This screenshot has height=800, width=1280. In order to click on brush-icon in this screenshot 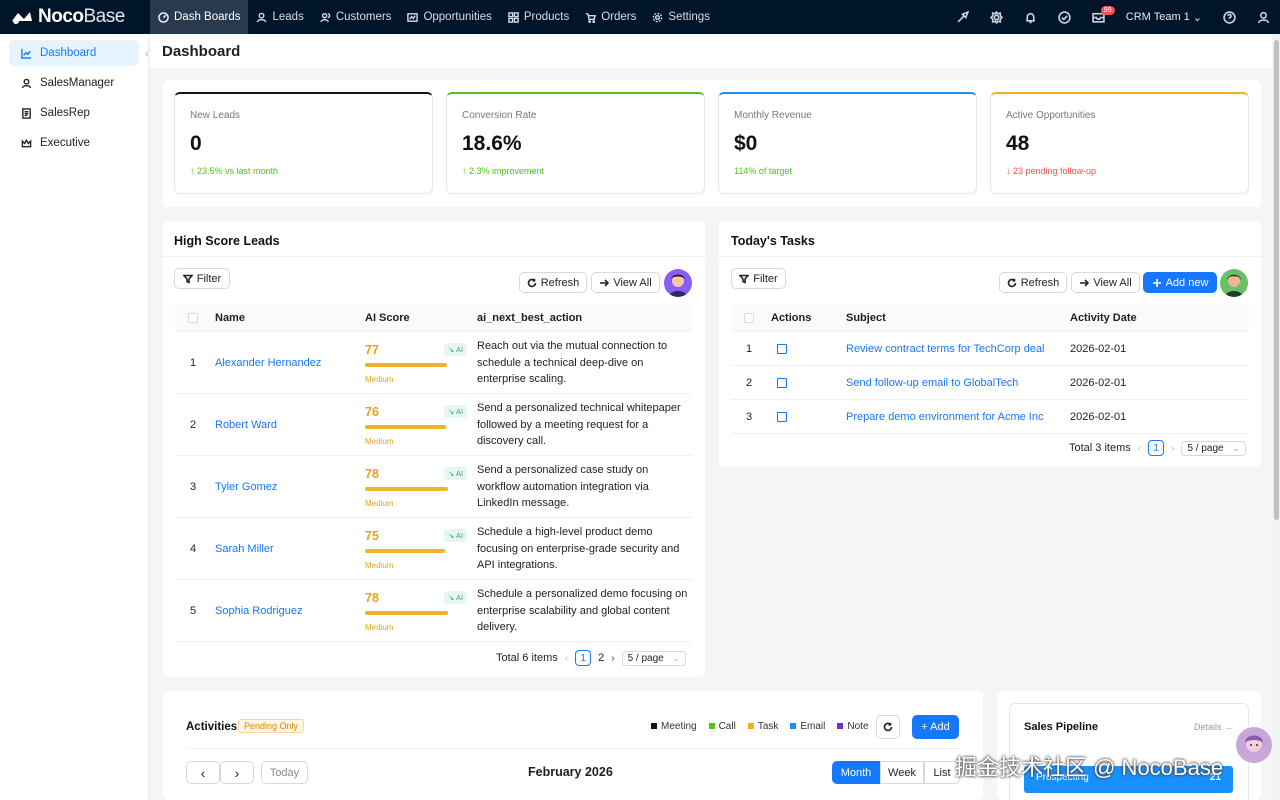, I will do `click(963, 16)`.